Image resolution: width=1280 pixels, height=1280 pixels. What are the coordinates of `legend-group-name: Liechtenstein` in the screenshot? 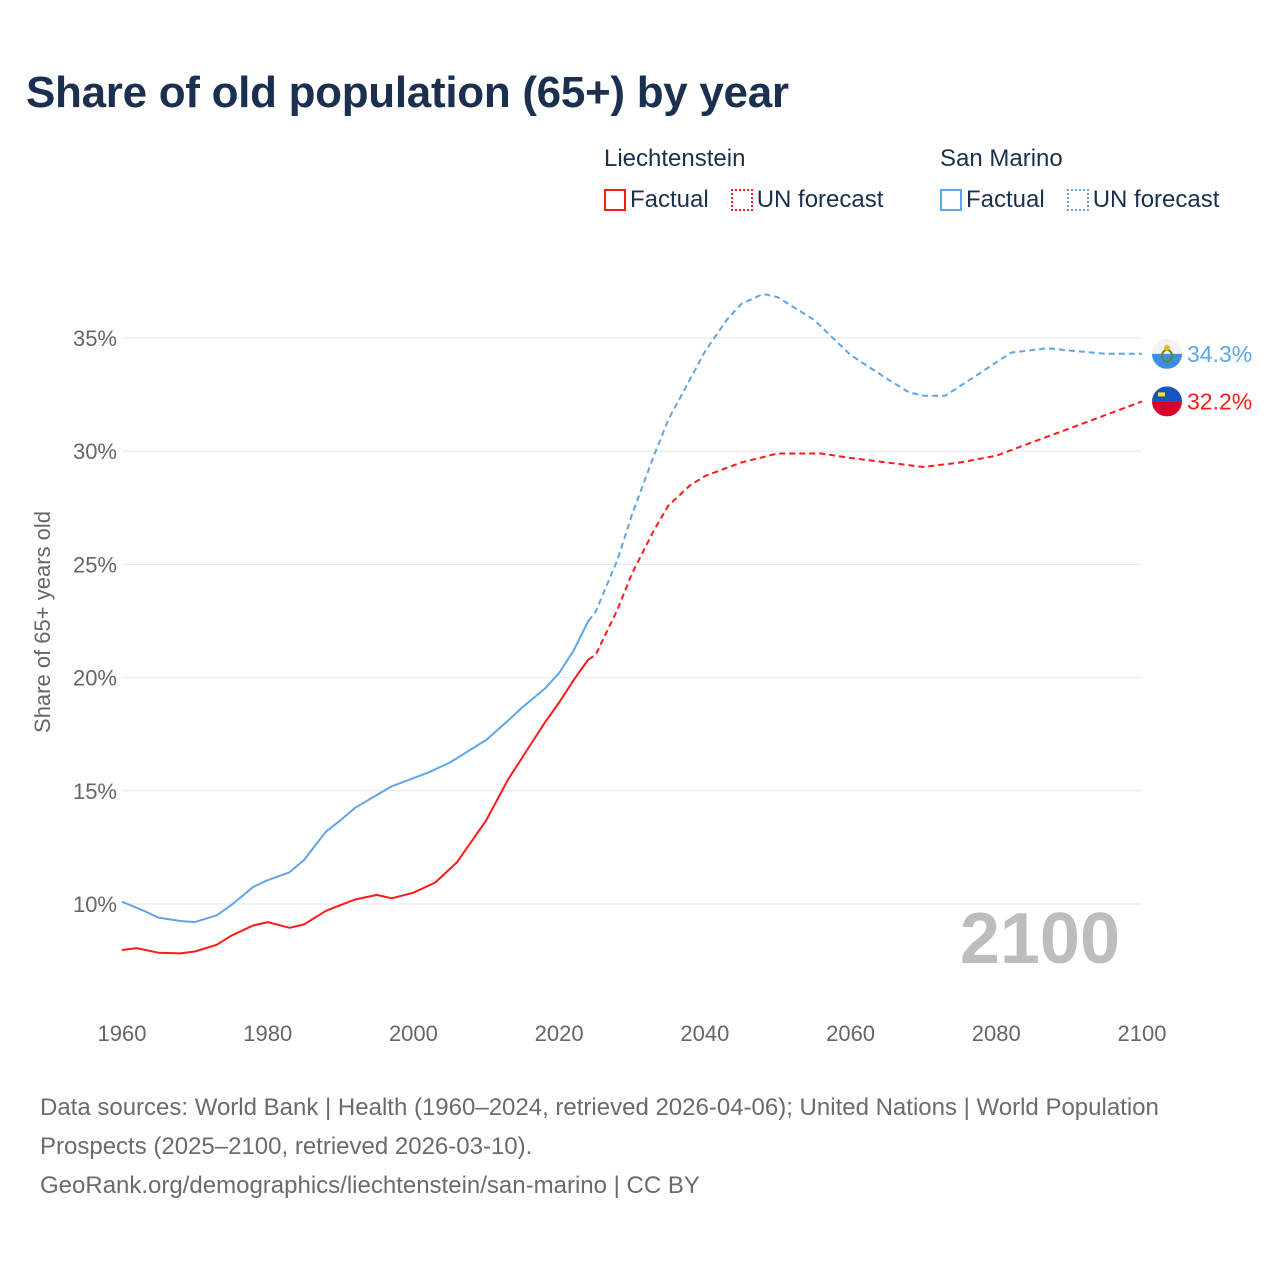 It's located at (675, 158).